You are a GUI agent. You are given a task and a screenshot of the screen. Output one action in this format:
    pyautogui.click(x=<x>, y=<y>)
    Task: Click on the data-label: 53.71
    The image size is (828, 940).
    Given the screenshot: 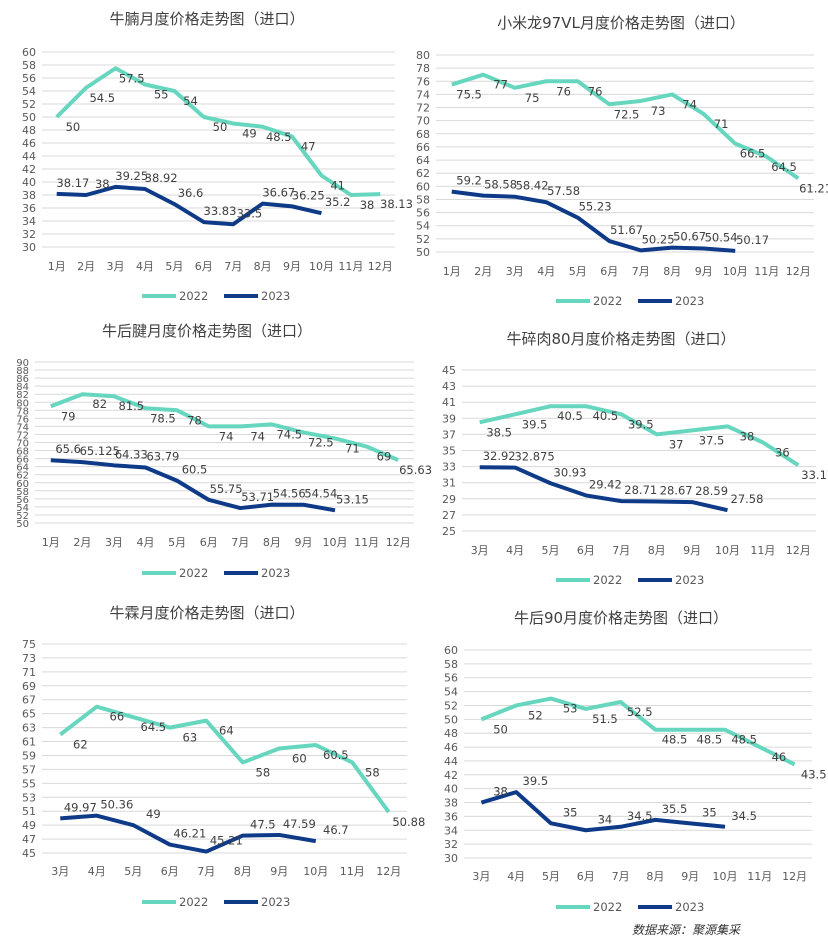 What is the action you would take?
    pyautogui.click(x=257, y=497)
    